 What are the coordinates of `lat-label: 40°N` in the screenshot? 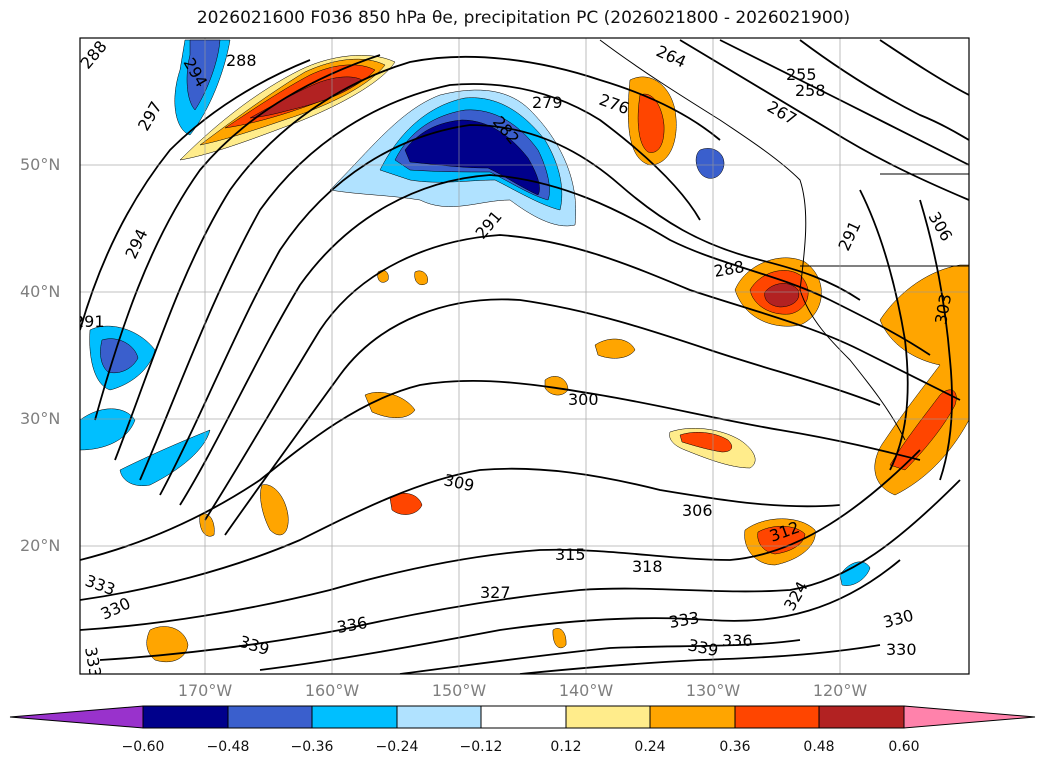 It's located at (40, 291).